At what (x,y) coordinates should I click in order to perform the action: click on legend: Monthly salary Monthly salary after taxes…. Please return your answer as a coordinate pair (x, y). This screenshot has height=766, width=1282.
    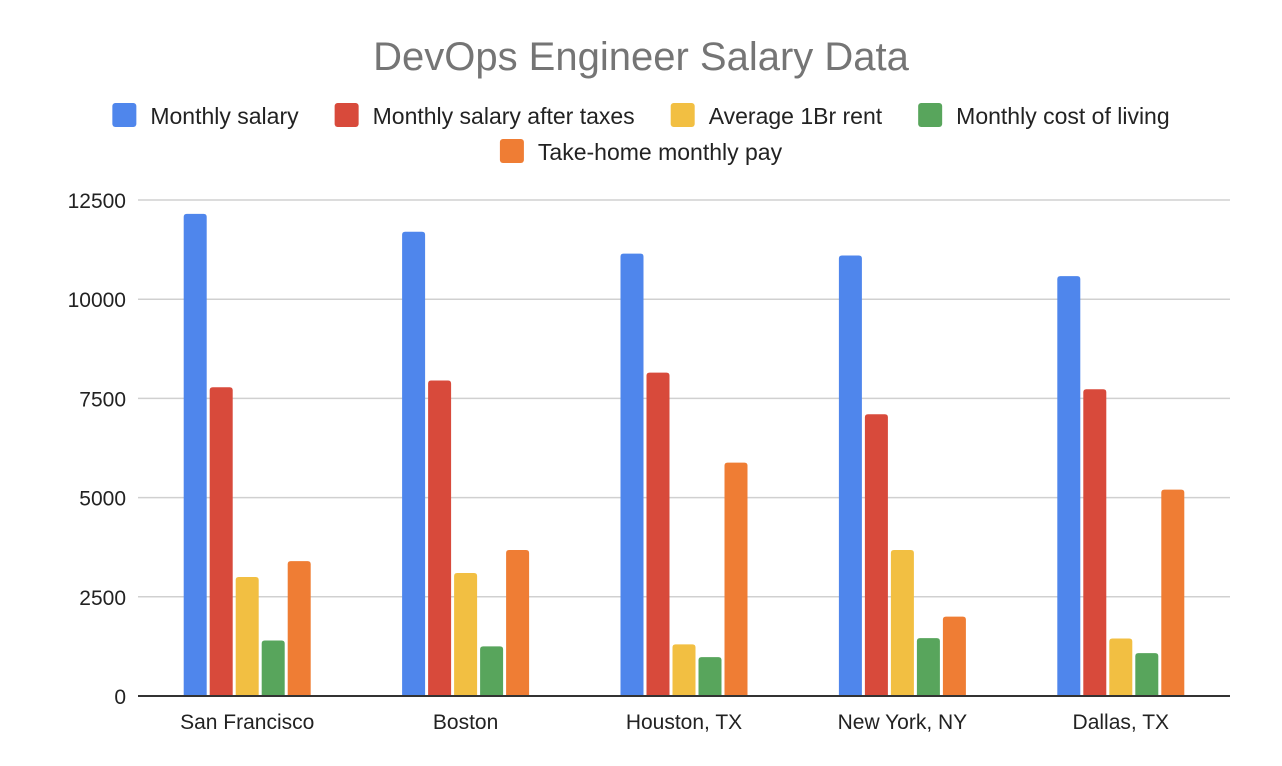
    Looking at the image, I should click on (641, 134).